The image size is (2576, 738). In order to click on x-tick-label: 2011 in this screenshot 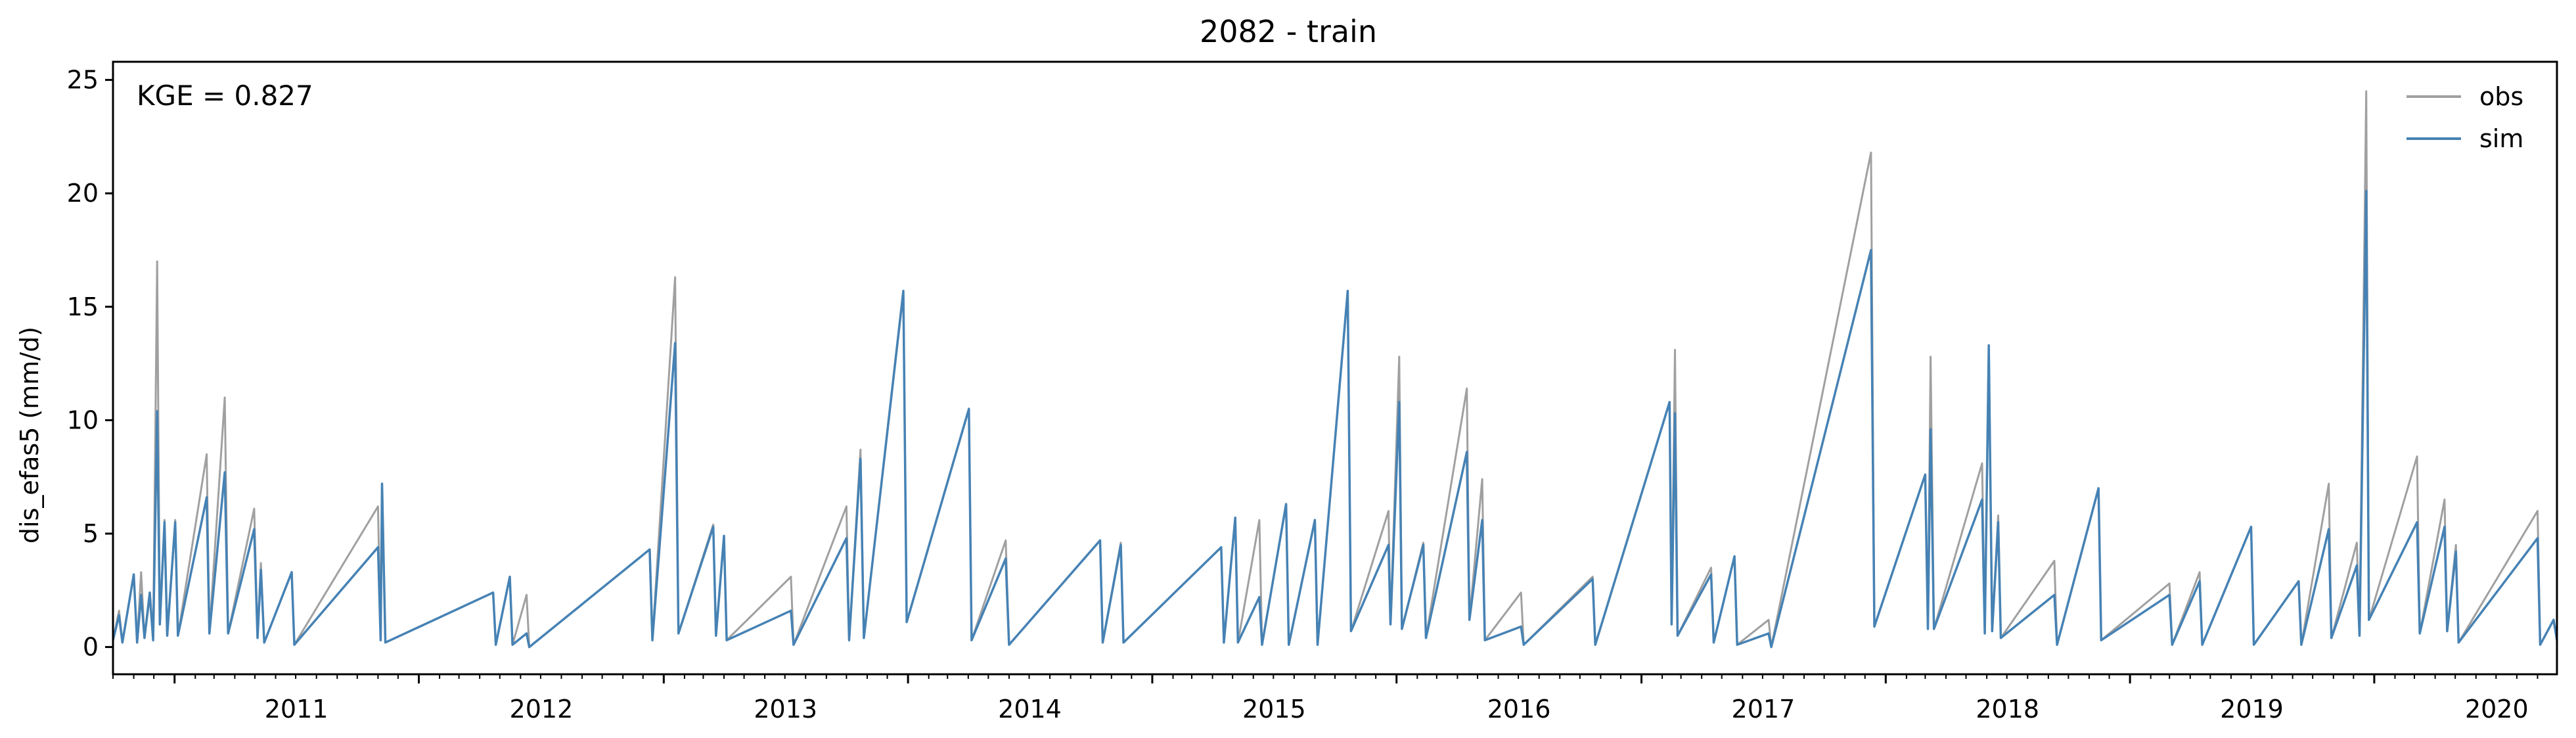, I will do `click(296, 709)`.